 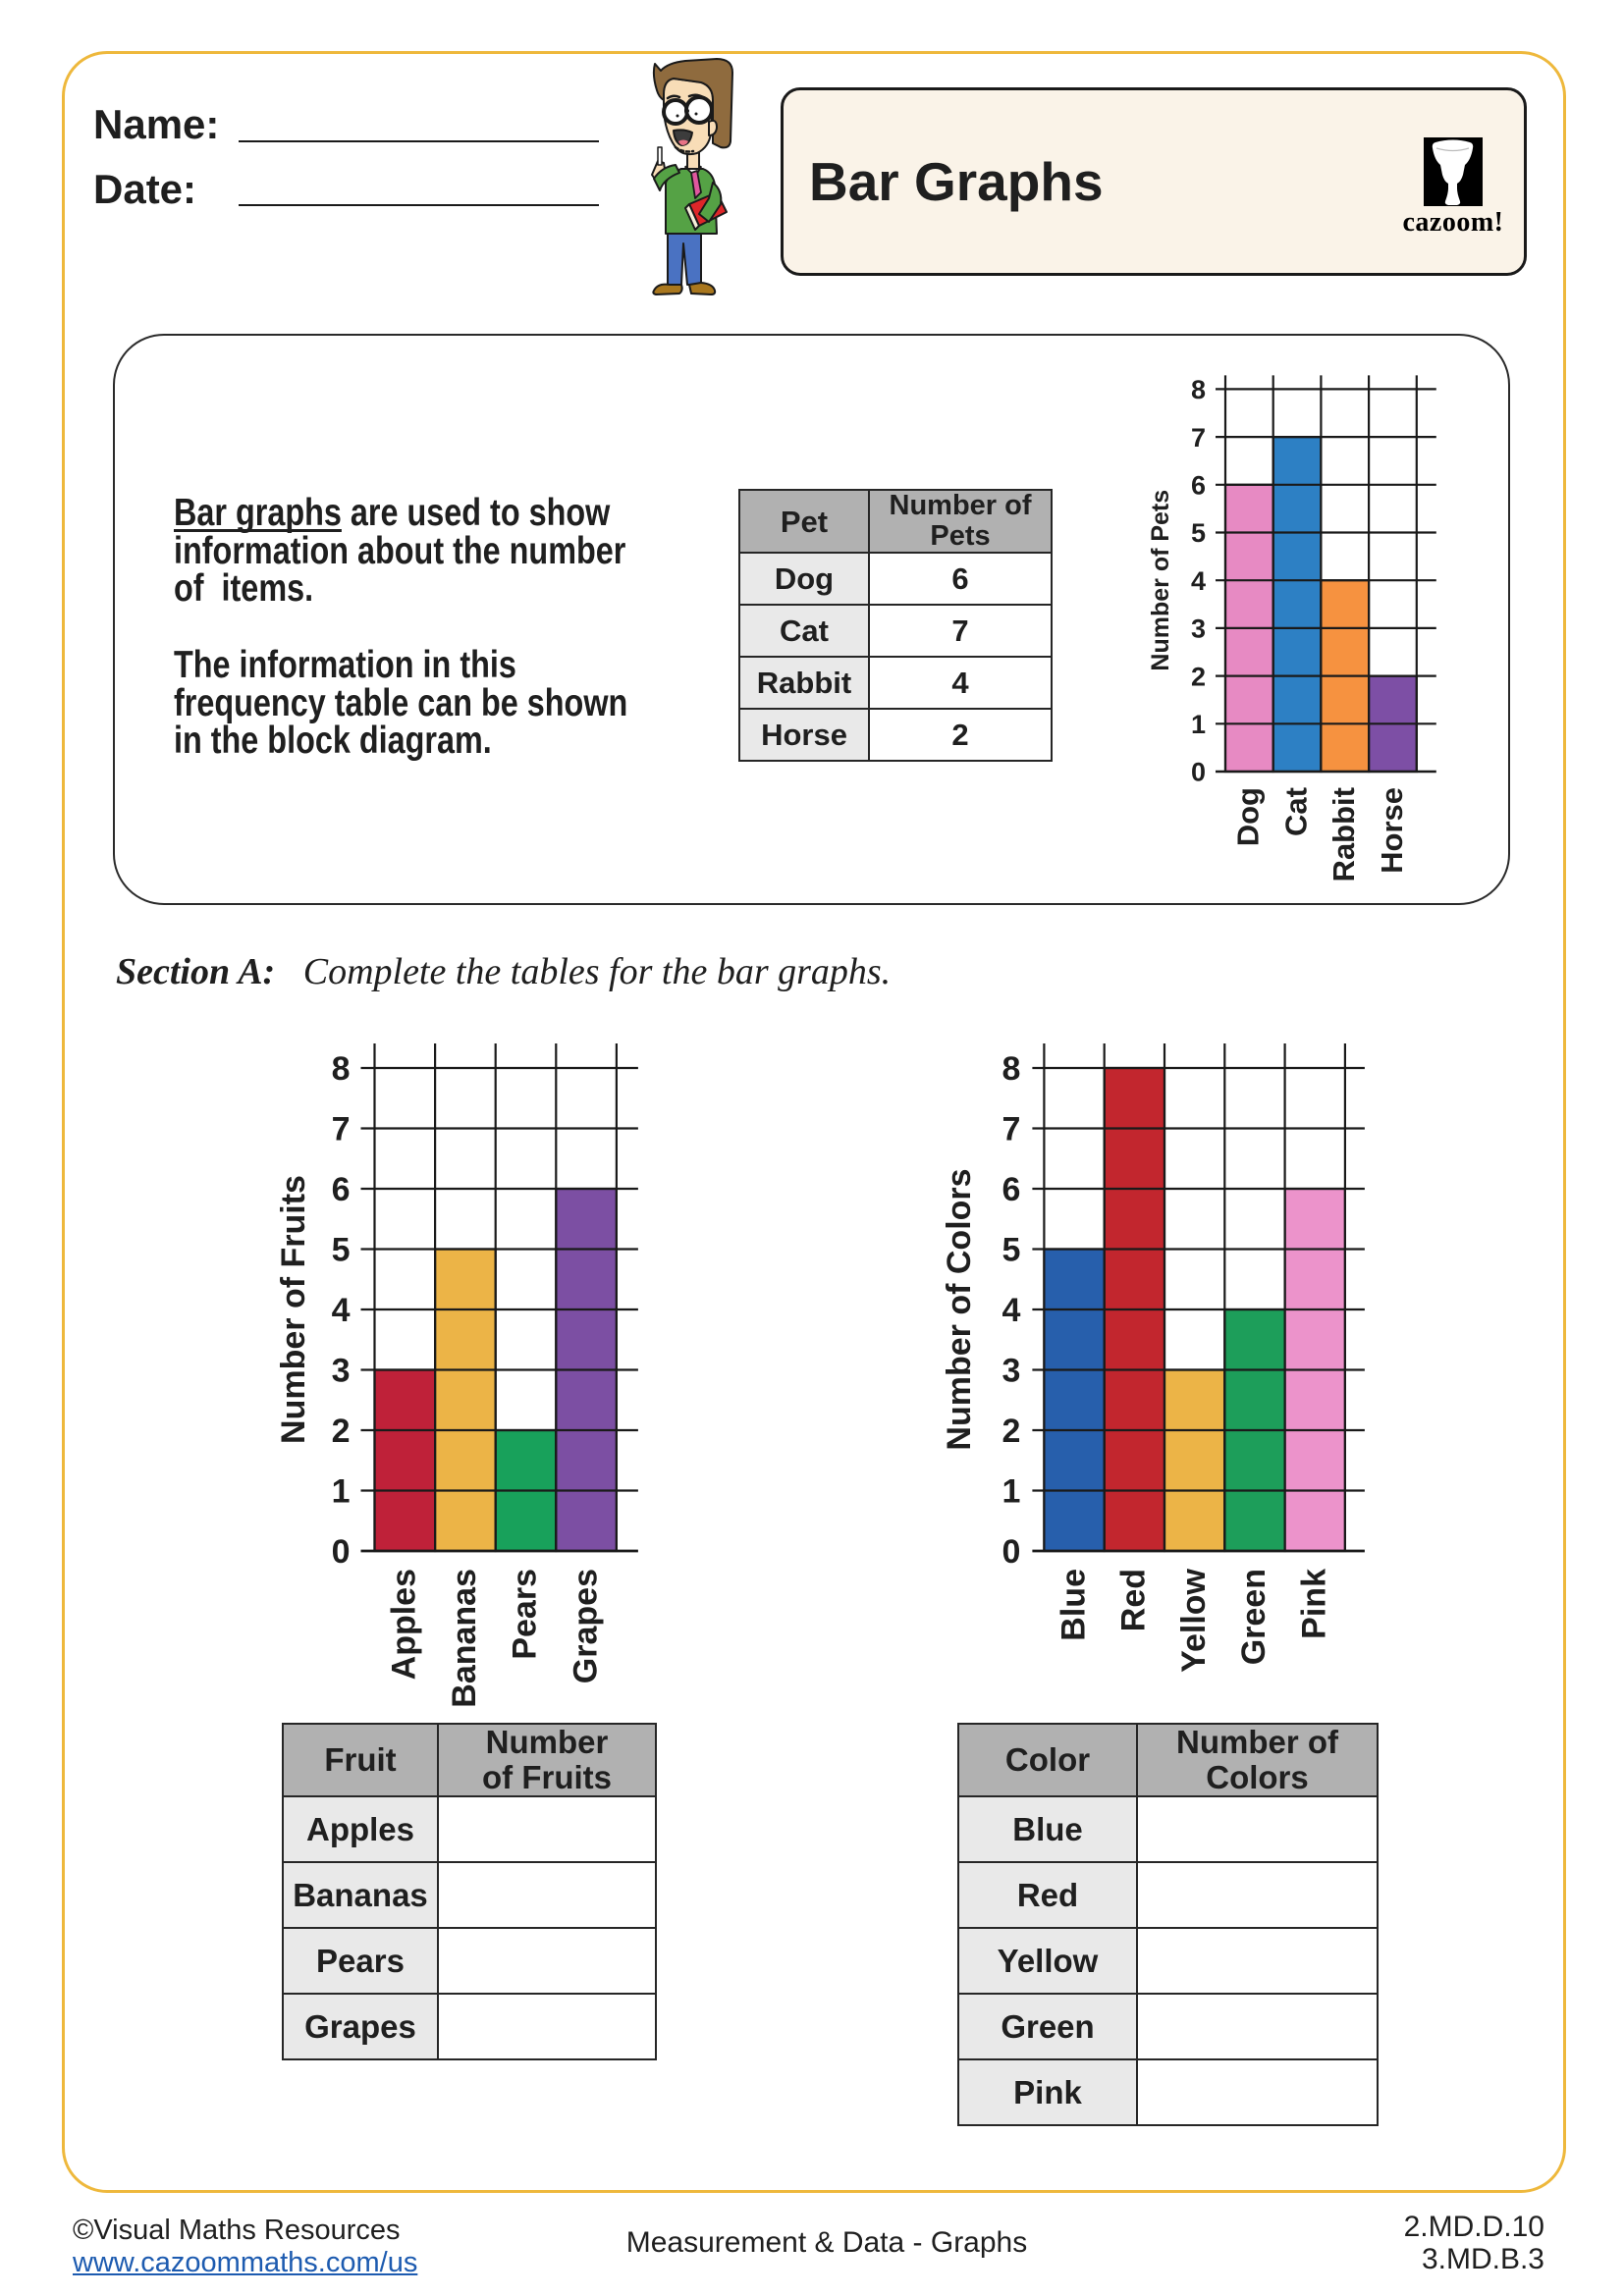 What do you see at coordinates (1134, 1600) in the screenshot?
I see `svg-text: Red` at bounding box center [1134, 1600].